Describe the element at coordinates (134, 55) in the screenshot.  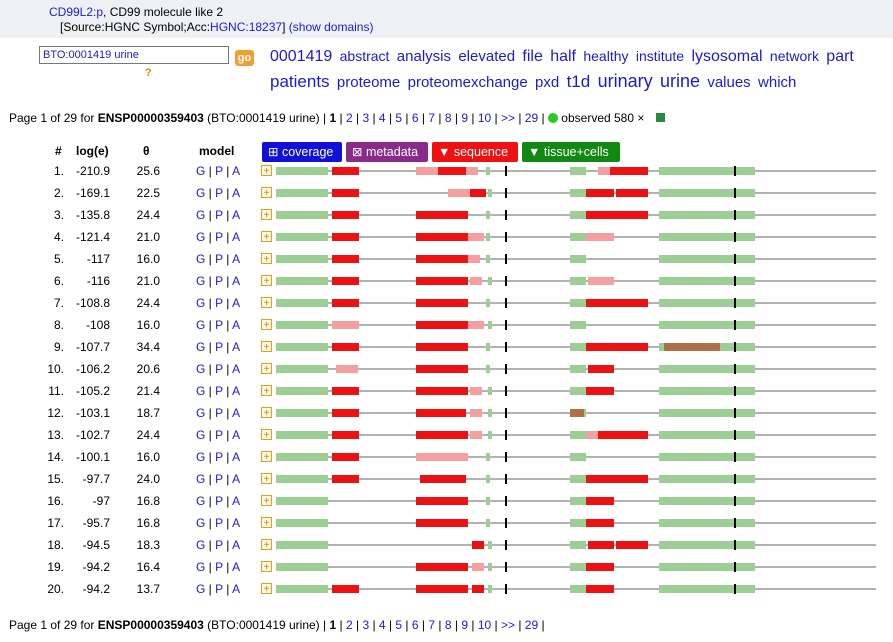
I see `search-input` at that location.